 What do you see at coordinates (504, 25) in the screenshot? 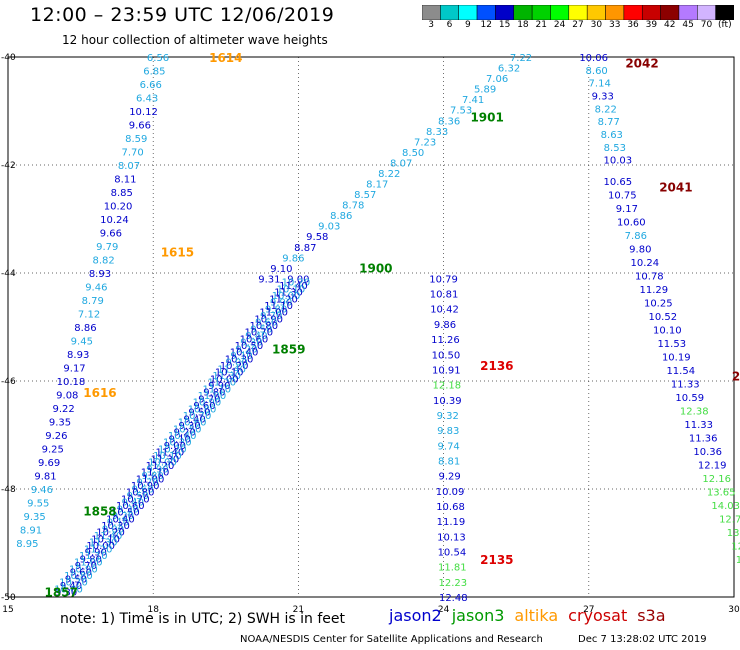
I see `colorbar-label: 15` at bounding box center [504, 25].